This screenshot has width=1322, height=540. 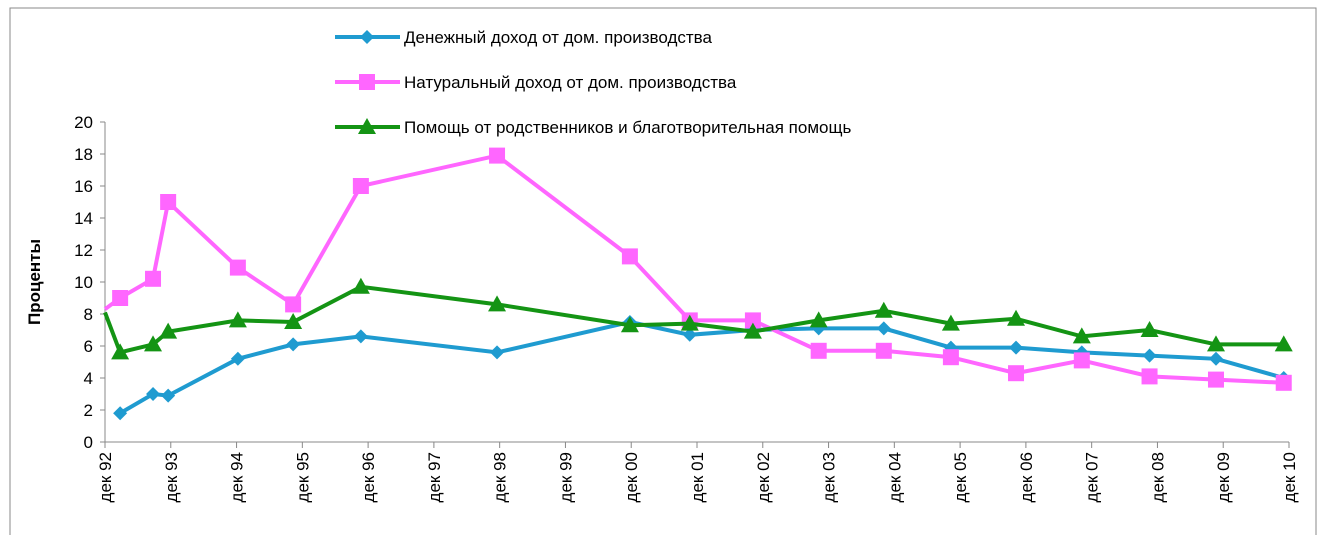 I want to click on x-tick-label: дек 92, so click(x=105, y=477).